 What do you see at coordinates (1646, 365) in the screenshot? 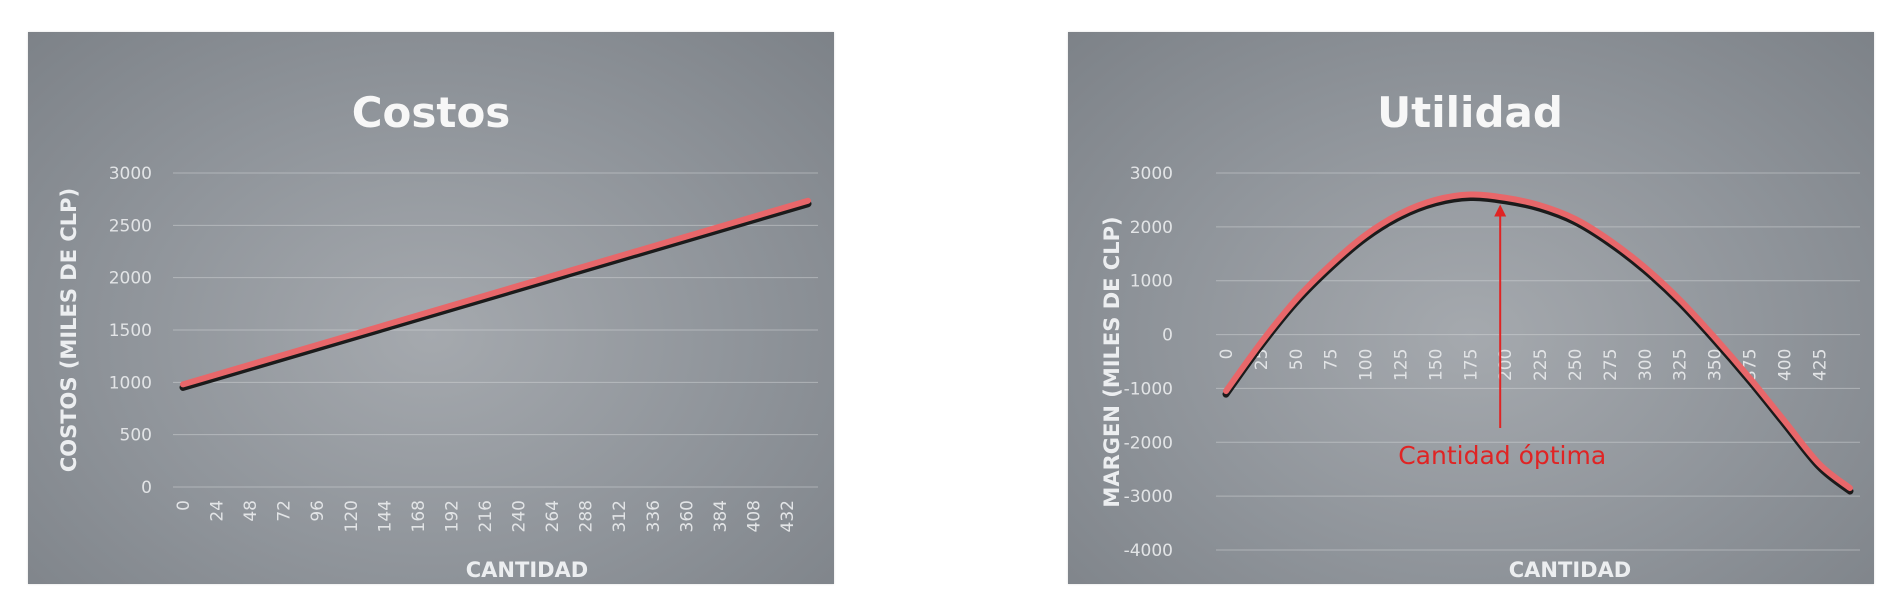
I see `x-tick-label: 300` at bounding box center [1646, 365].